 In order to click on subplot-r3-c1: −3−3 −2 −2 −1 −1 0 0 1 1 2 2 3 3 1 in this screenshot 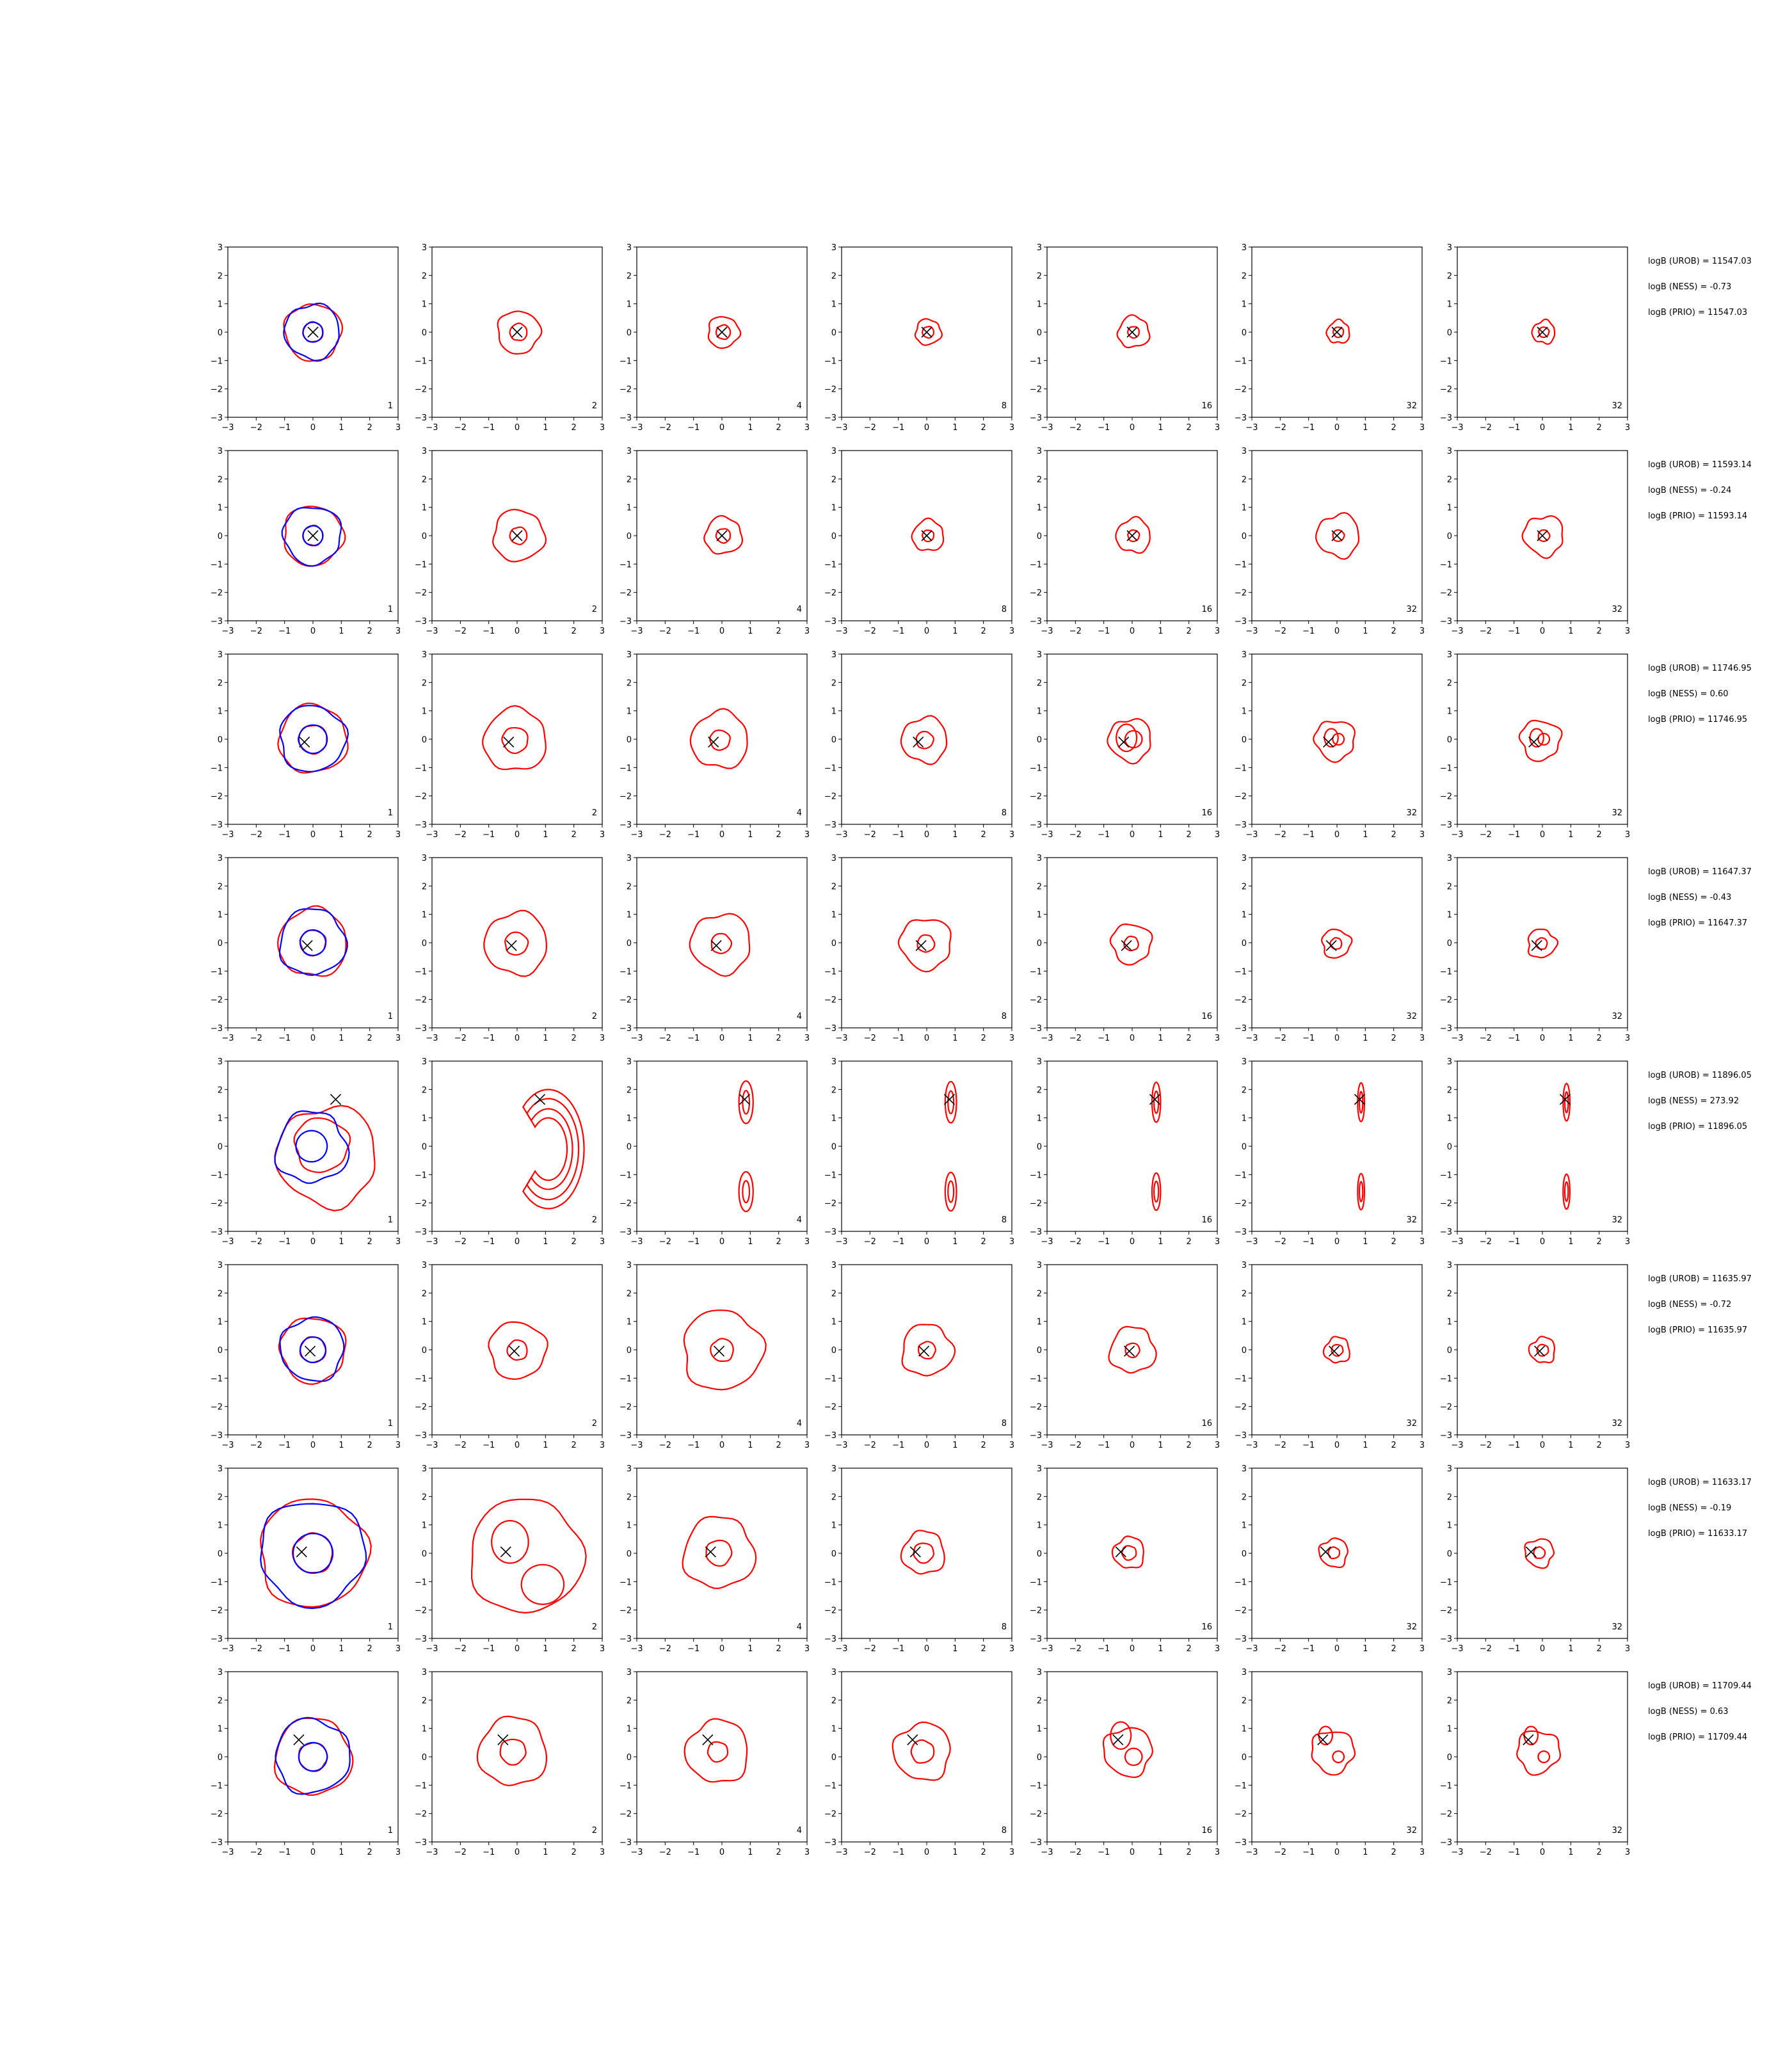, I will do `click(306, 745)`.